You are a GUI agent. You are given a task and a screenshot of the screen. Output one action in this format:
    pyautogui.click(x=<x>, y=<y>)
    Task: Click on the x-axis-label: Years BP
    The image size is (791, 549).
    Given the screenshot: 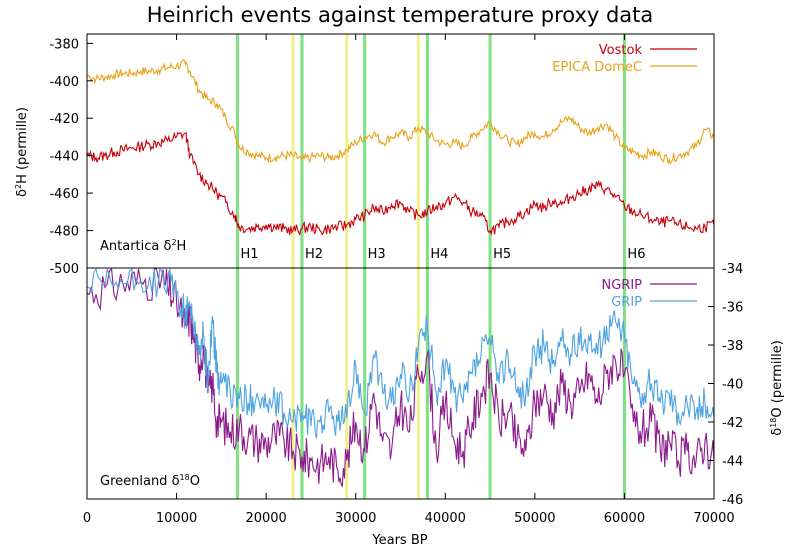 What is the action you would take?
    pyautogui.click(x=399, y=540)
    